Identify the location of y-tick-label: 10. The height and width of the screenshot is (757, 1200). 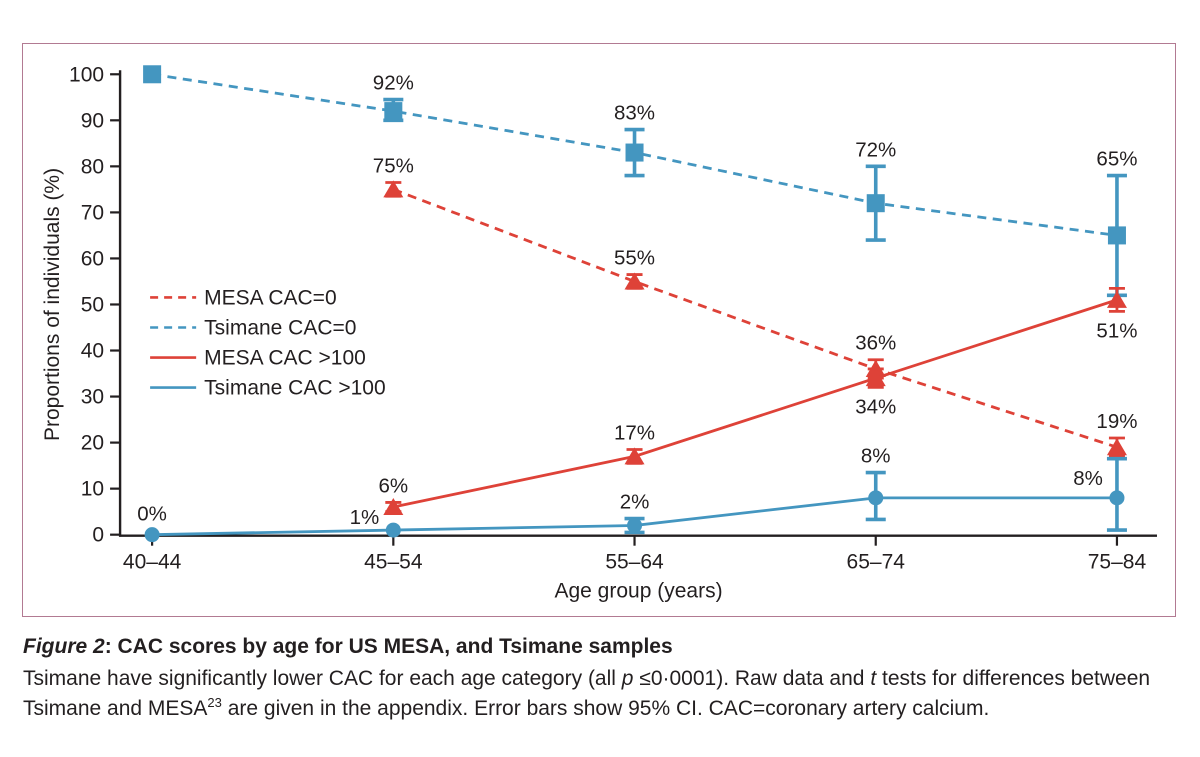
(92, 489).